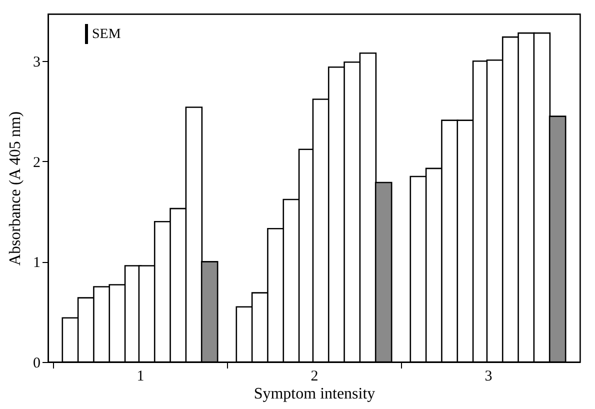  Describe the element at coordinates (140, 376) in the screenshot. I see `x-tick-label: 1` at that location.